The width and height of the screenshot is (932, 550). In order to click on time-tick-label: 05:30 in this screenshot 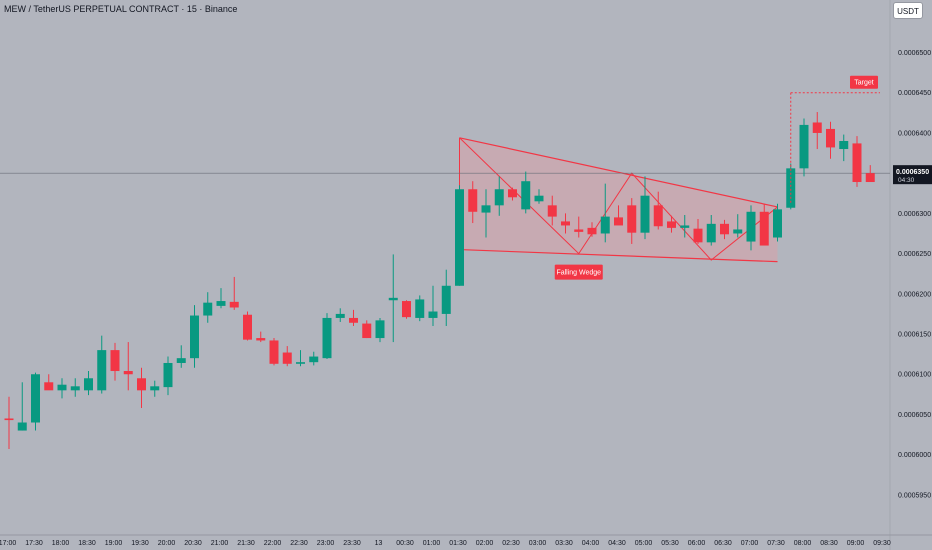, I will do `click(670, 543)`.